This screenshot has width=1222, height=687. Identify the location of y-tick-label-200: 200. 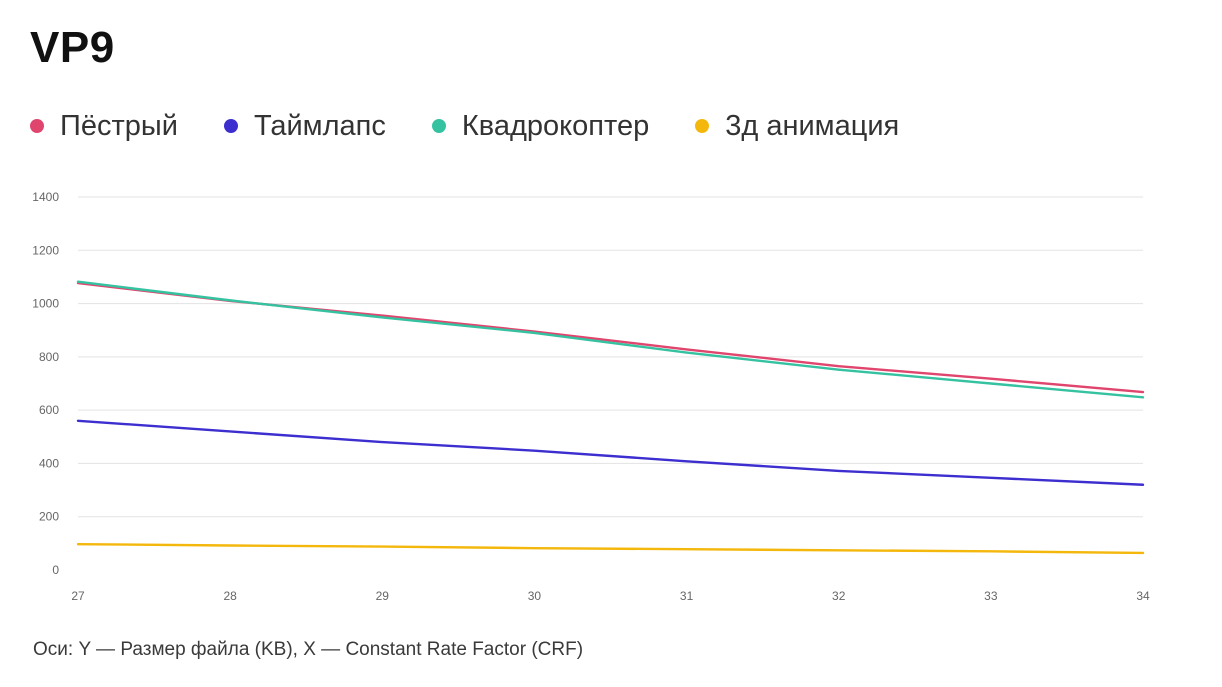
(49, 517).